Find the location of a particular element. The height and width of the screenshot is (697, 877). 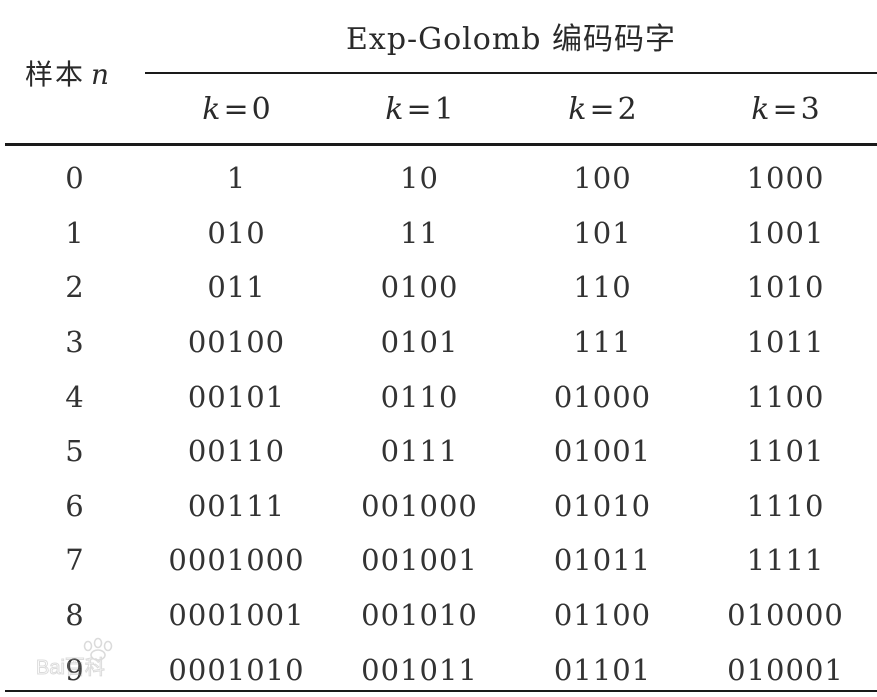

cell-k2: 110 is located at coordinates (602, 287).